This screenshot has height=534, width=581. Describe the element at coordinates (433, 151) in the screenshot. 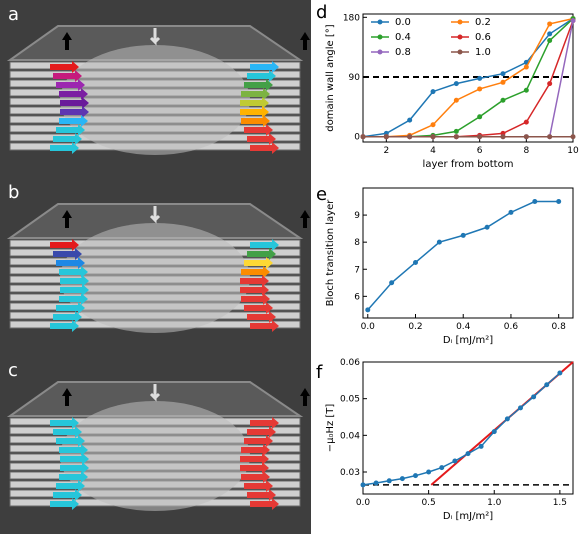

I see `x-tick-label: 4` at that location.